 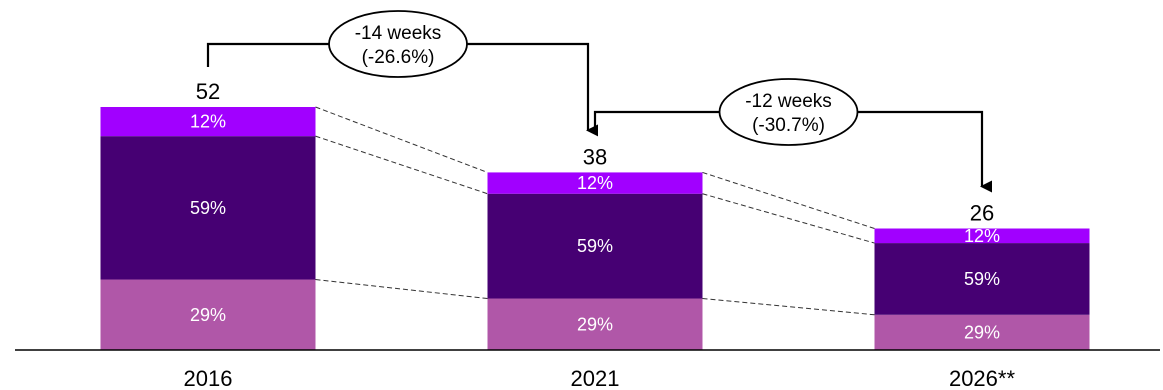 I want to click on change-callout-percent: (-30.7%), so click(x=788, y=125).